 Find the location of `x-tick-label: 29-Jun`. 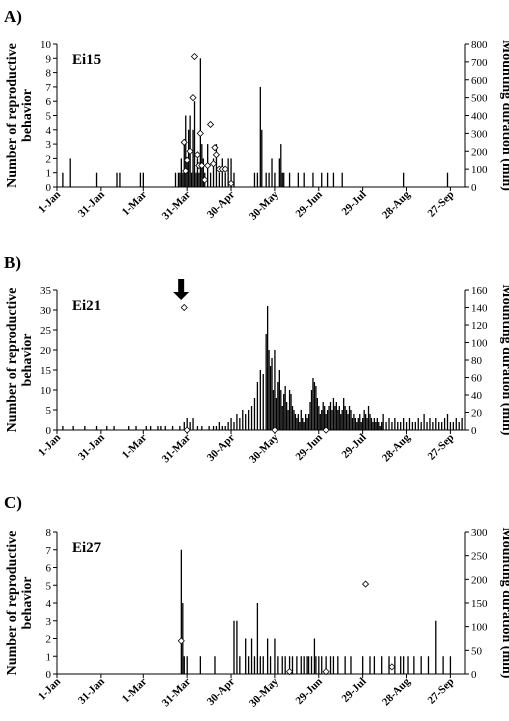

x-tick-label: 29-Jun is located at coordinates (308, 691).